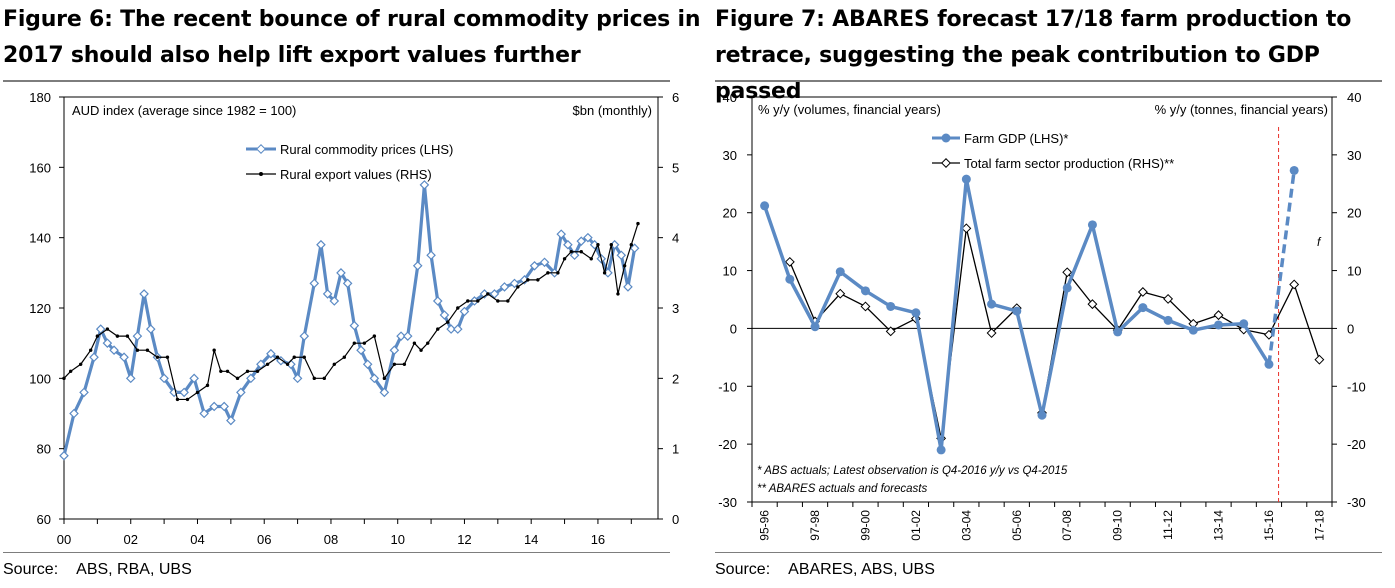 Image resolution: width=1395 pixels, height=588 pixels. What do you see at coordinates (730, 271) in the screenshot?
I see `y-left-tick-label: 10` at bounding box center [730, 271].